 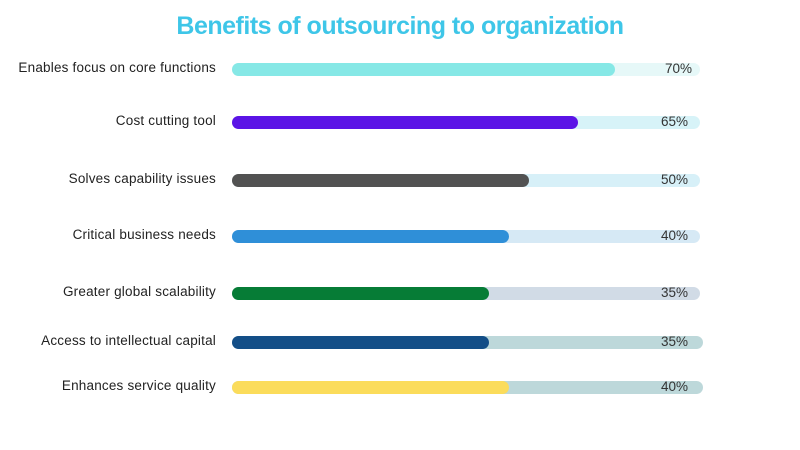 I want to click on chart-title: Benefits of outsourcing to organization, so click(x=400, y=26).